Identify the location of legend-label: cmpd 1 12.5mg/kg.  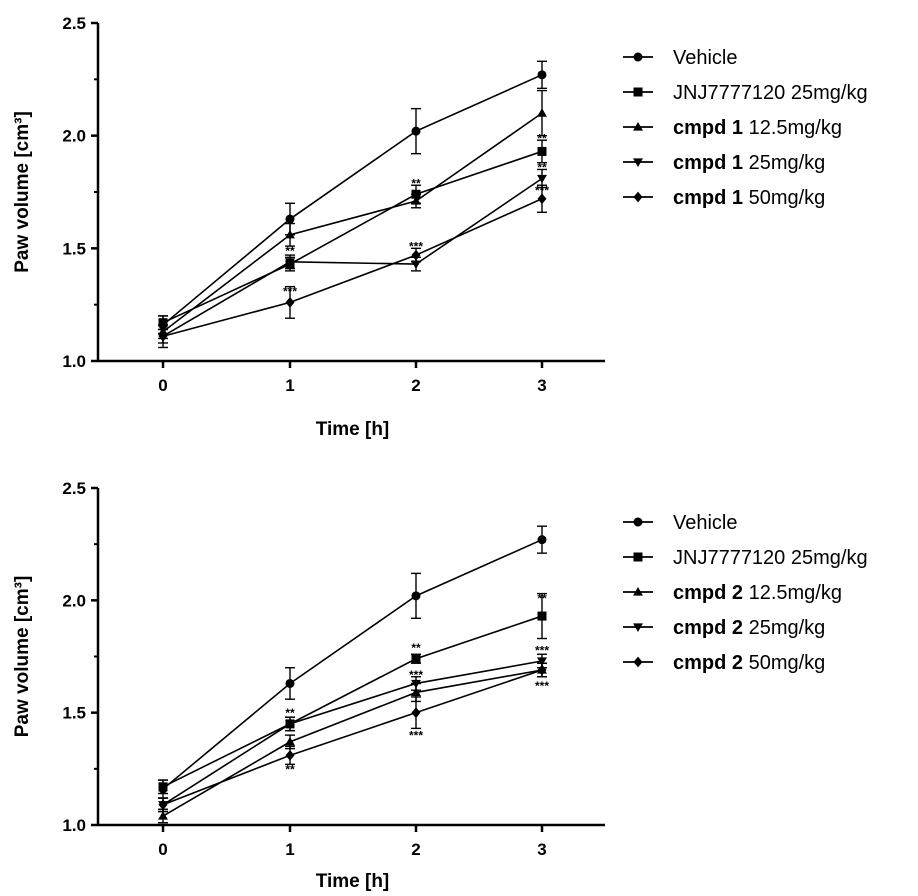
(757, 128).